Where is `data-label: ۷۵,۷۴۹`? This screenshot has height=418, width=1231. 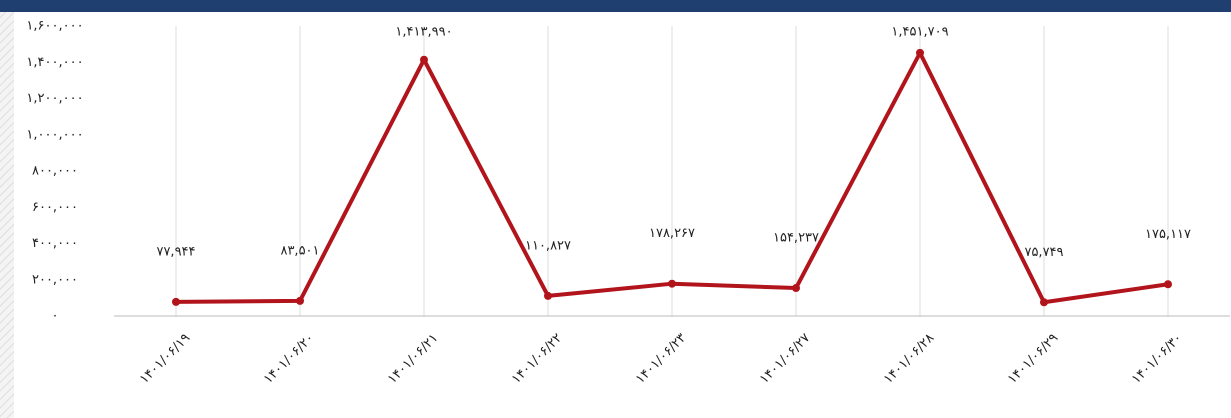 data-label: ۷۵,۷۴۹ is located at coordinates (1043, 252).